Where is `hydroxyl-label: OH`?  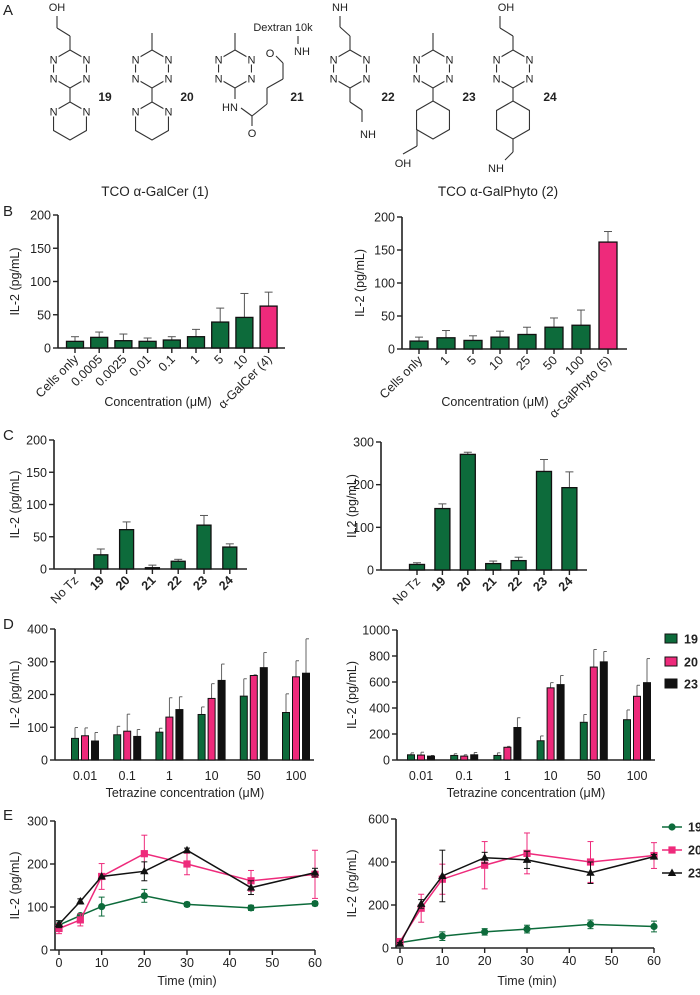
hydroxyl-label: OH is located at coordinates (403, 164).